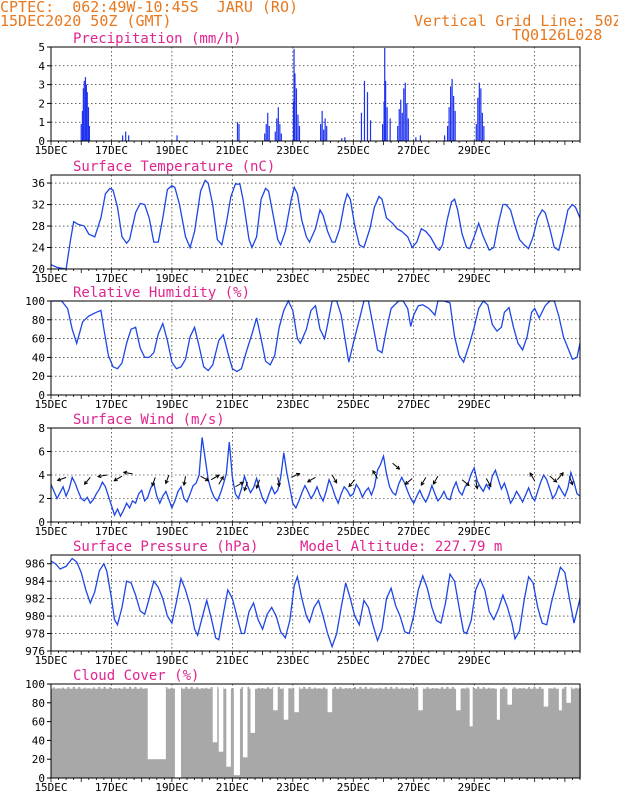 Image resolution: width=618 pixels, height=800 pixels. Describe the element at coordinates (149, 420) in the screenshot. I see `wind-title: Surface Wind (m/s)` at that location.